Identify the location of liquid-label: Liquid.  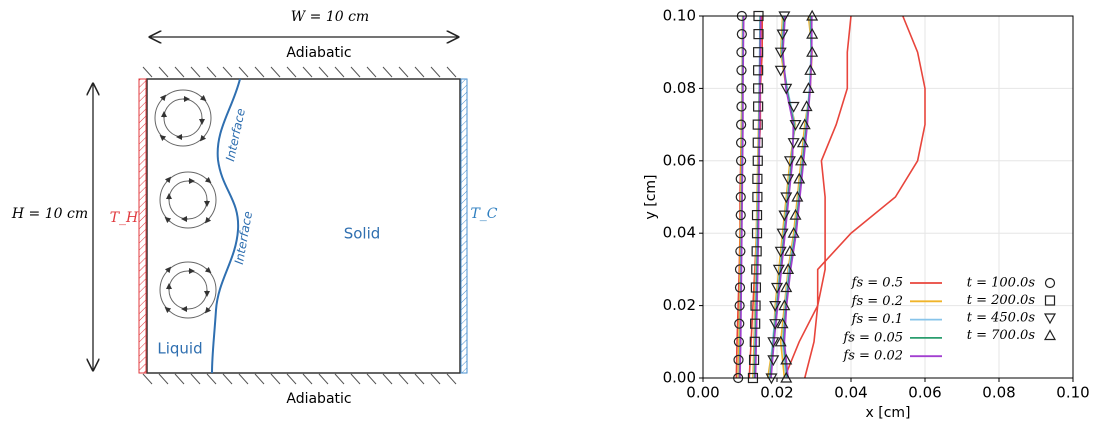
(179, 349).